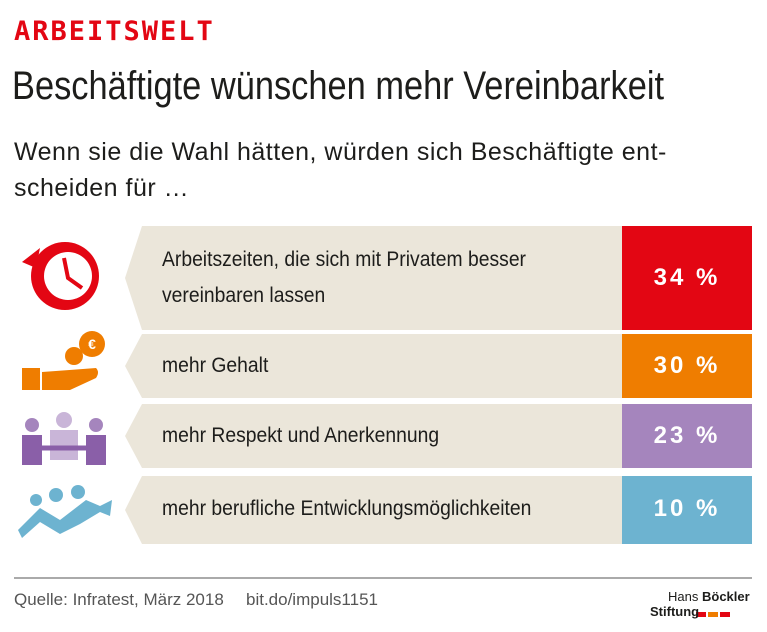 This screenshot has width=767, height=632. Describe the element at coordinates (687, 508) in the screenshot. I see `row-value: 10 %` at that location.